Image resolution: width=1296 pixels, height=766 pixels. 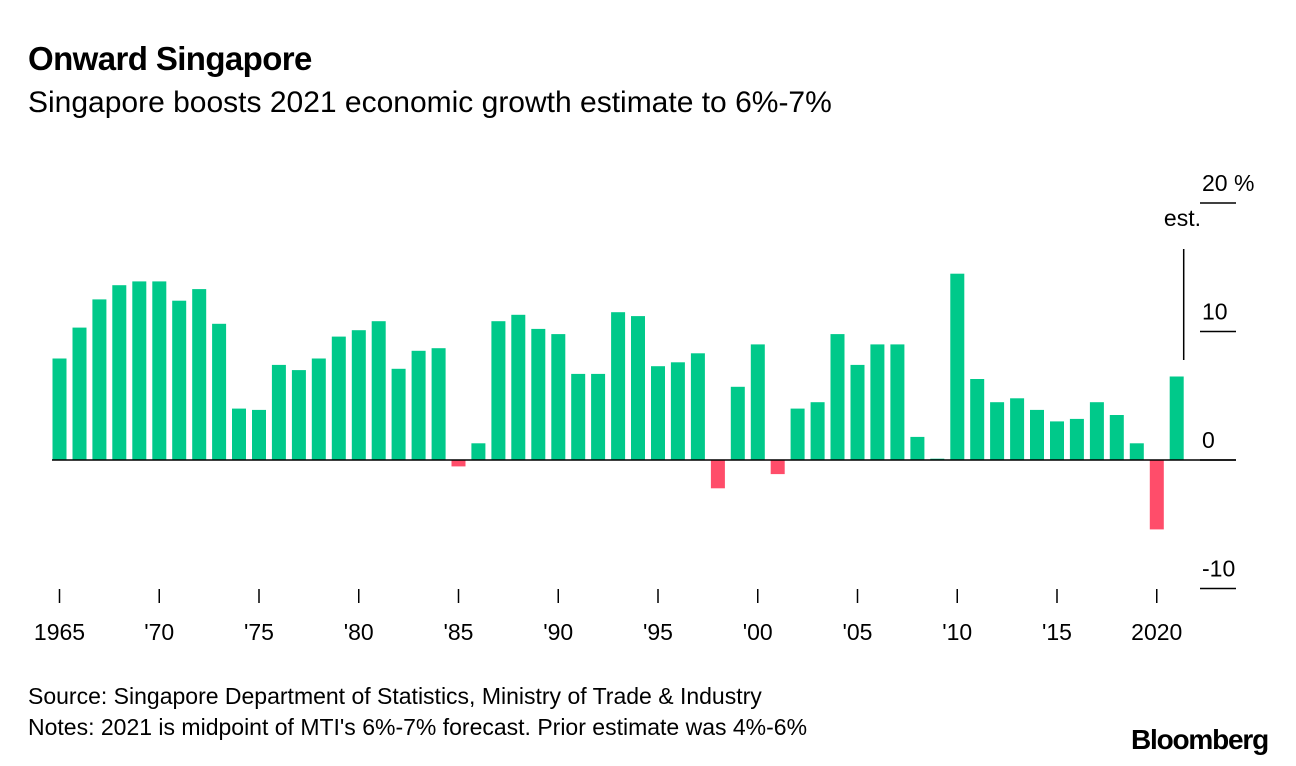 I want to click on x-tick-label: '85, so click(x=459, y=632).